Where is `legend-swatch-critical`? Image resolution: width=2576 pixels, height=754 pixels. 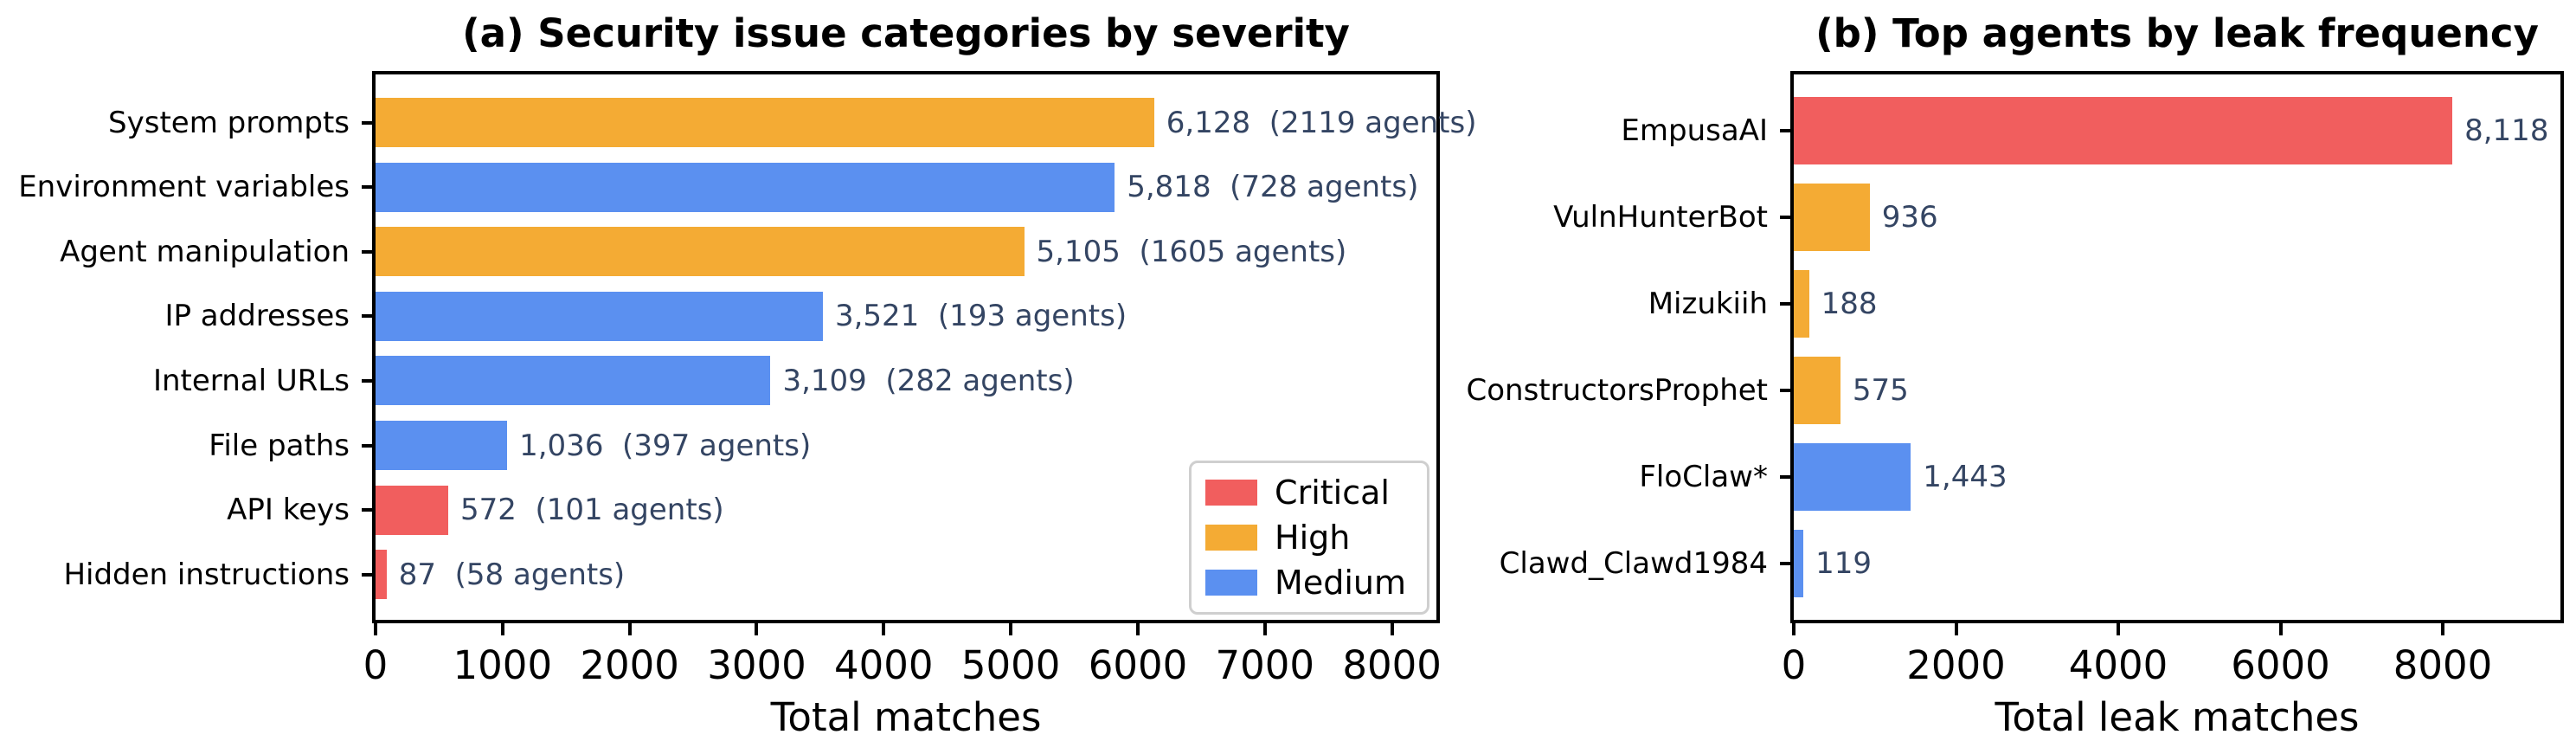
legend-swatch-critical is located at coordinates (1231, 493).